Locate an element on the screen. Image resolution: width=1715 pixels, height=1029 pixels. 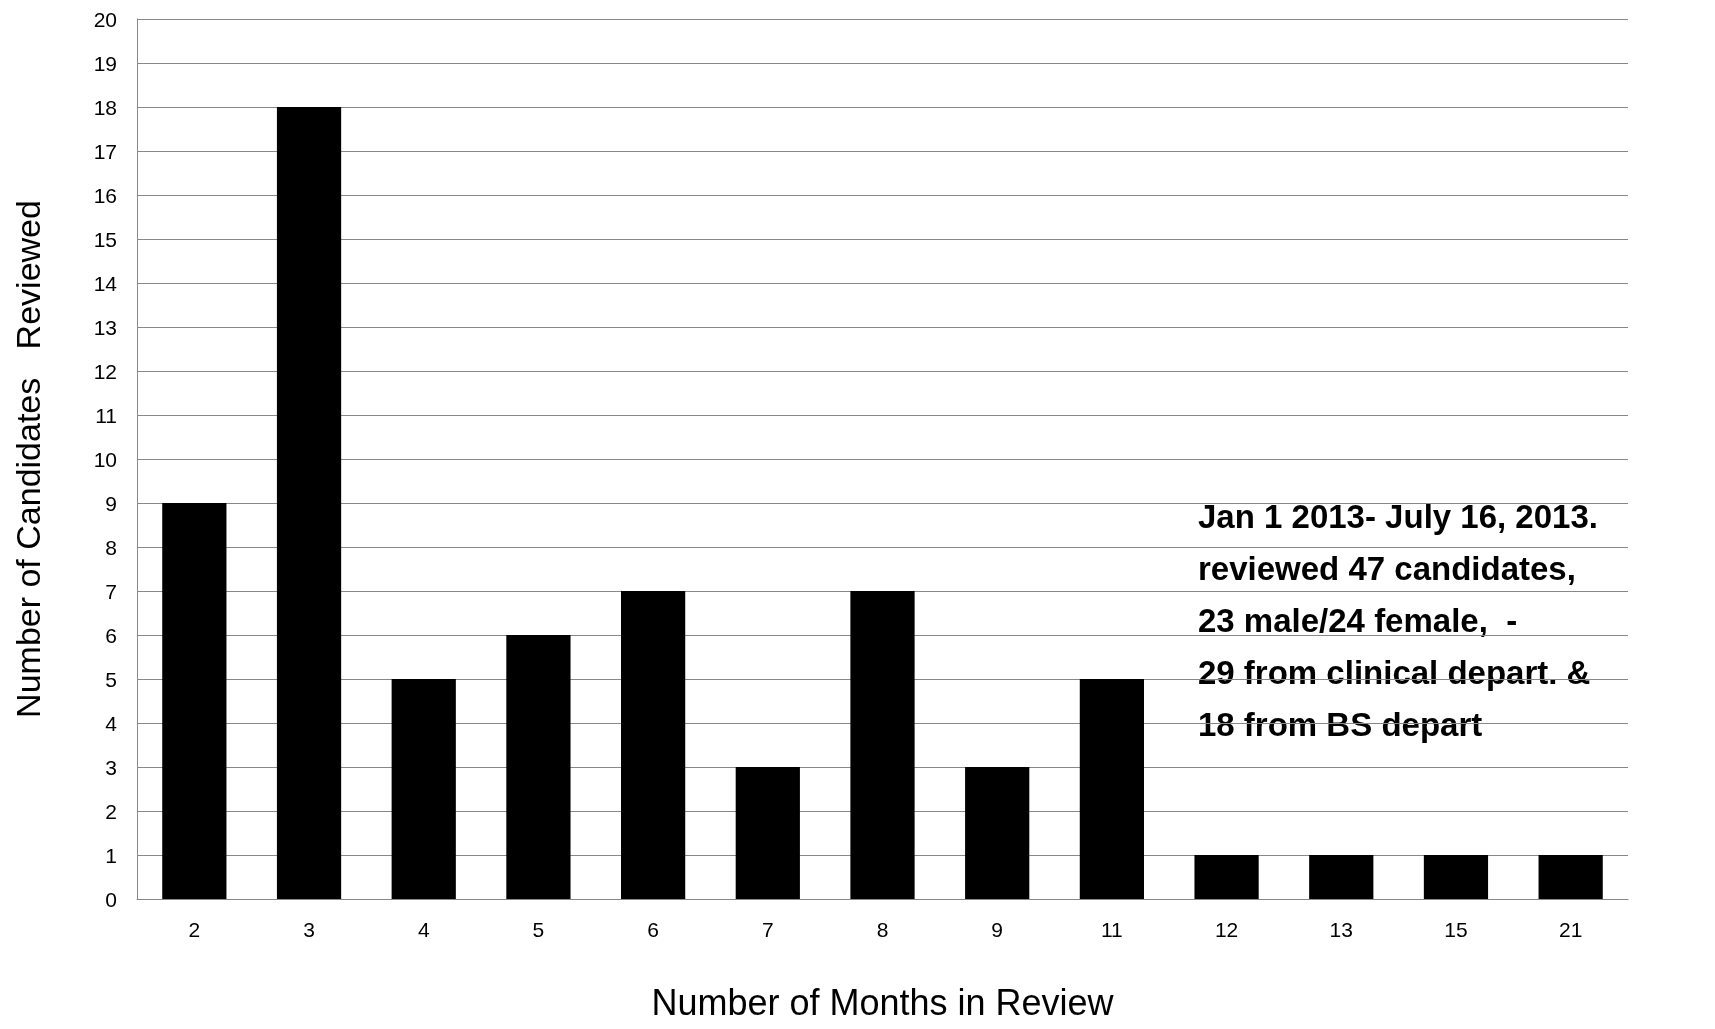
y-axis-title: Number of Candidates Reviewed is located at coordinates (28, 459).